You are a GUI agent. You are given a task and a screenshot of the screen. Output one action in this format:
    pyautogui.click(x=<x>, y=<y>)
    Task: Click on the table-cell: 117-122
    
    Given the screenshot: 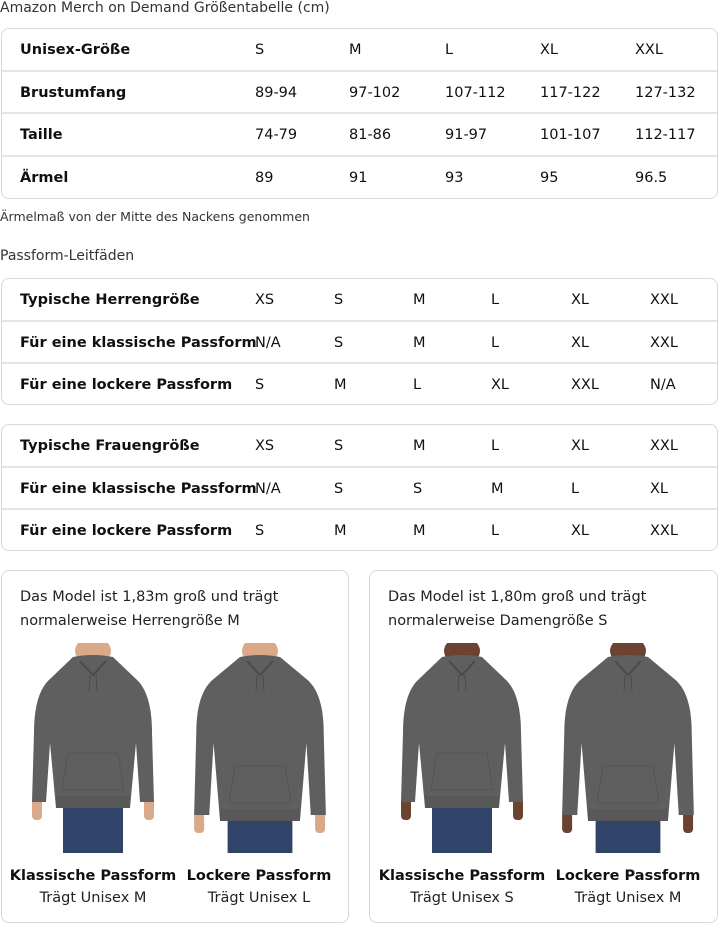 What is the action you would take?
    pyautogui.click(x=570, y=92)
    